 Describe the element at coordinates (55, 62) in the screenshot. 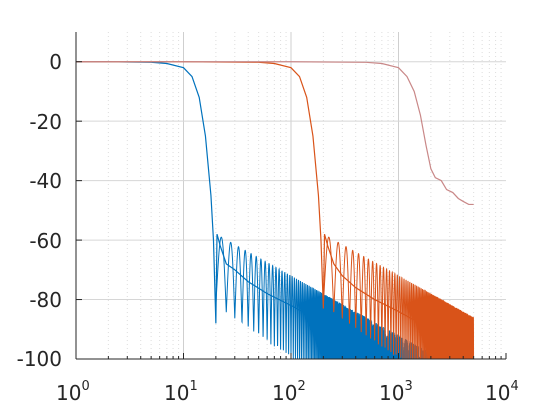

I see `y-tick-label: 0` at that location.